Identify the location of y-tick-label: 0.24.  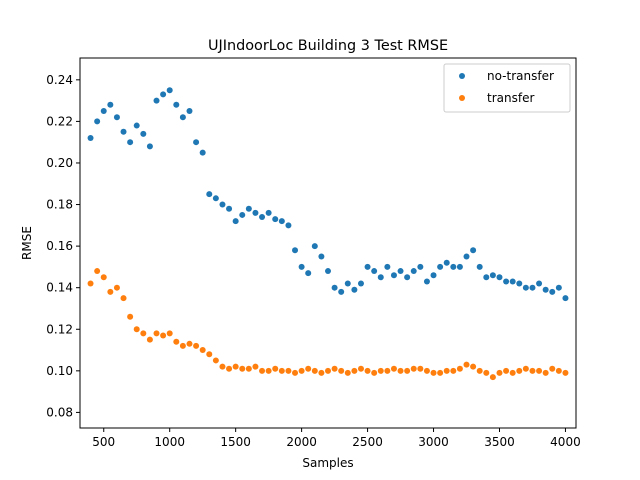
(59, 80).